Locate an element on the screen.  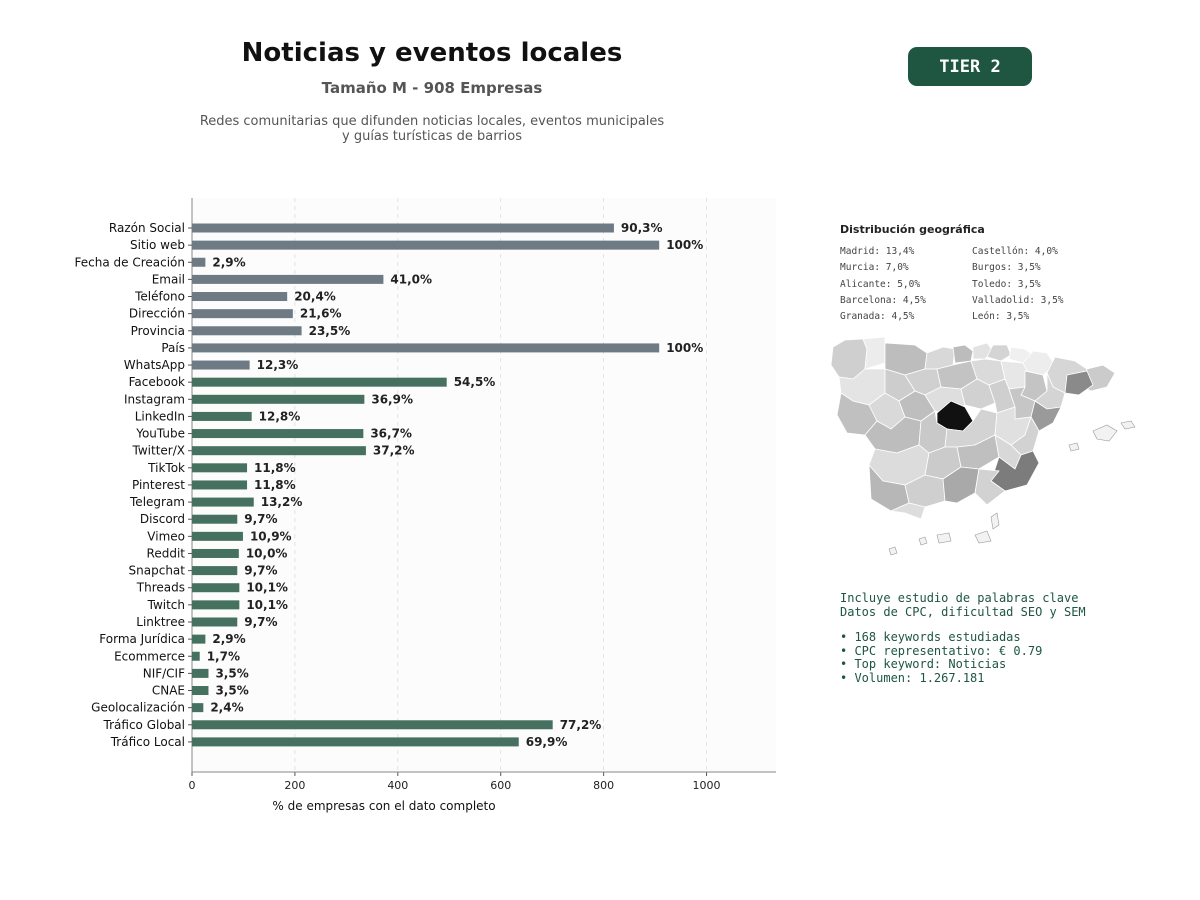
category-label: Pinterest is located at coordinates (158, 485).